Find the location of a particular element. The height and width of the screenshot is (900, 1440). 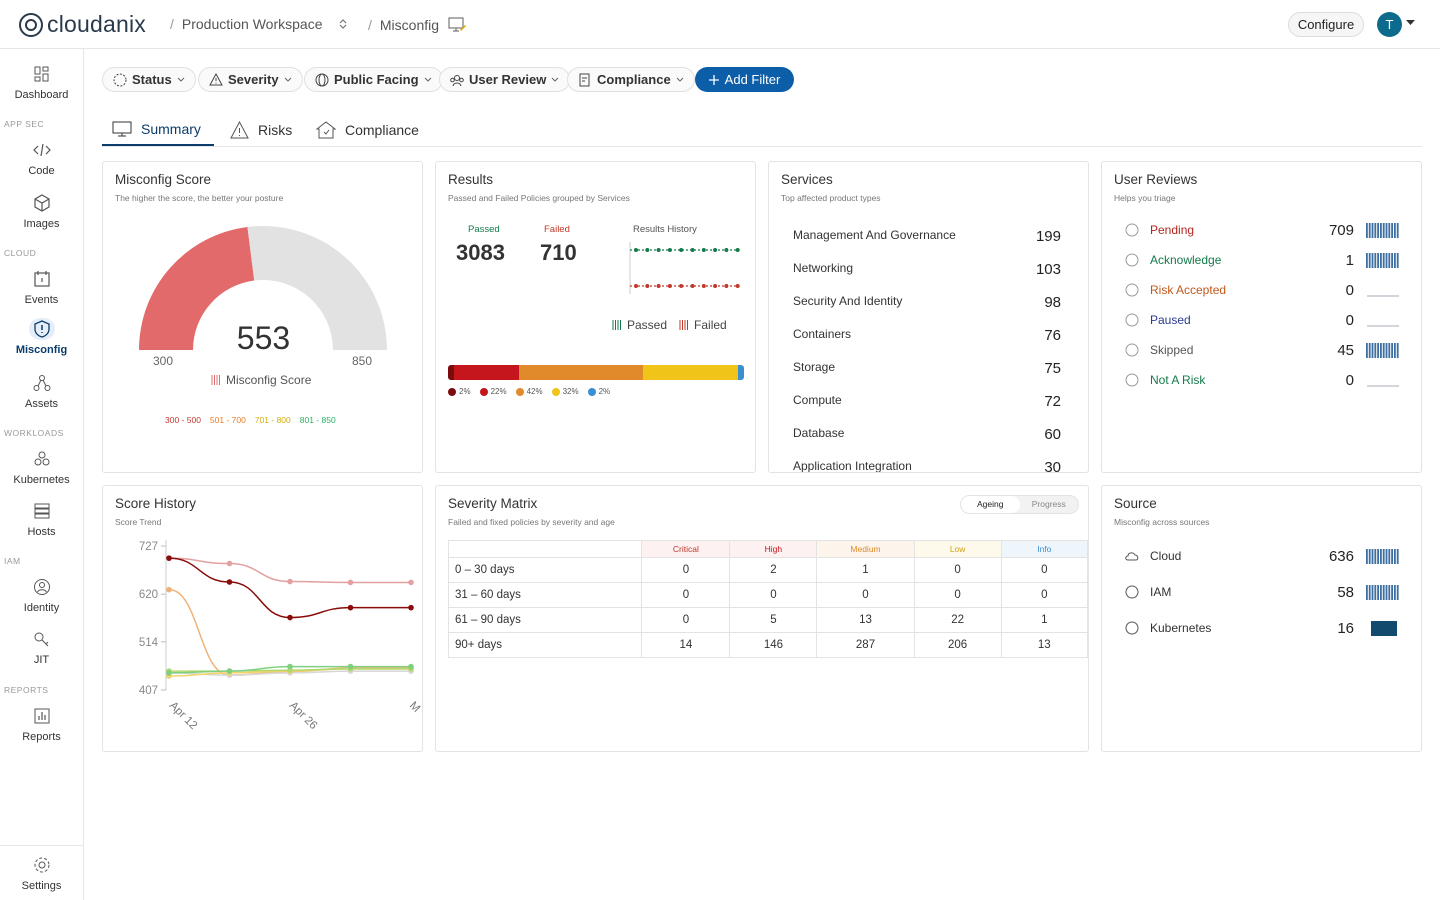

failed-count: 710 is located at coordinates (558, 252).